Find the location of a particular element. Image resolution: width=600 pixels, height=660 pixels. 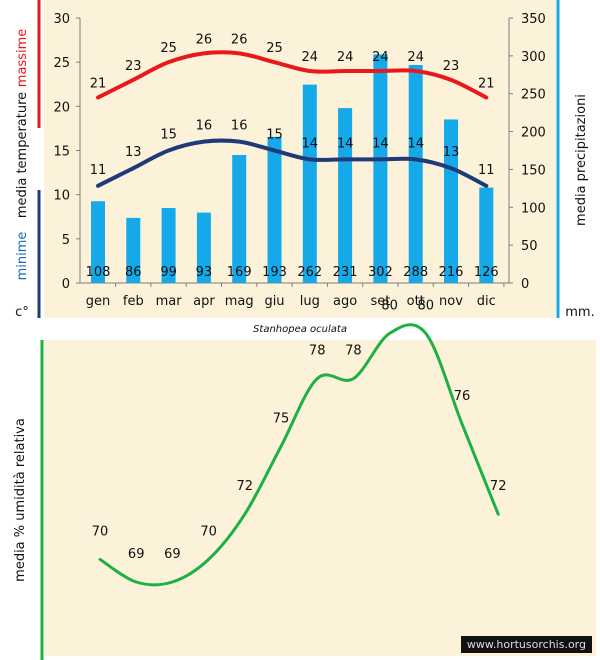

precipitation-label: 302 is located at coordinates (380, 272).